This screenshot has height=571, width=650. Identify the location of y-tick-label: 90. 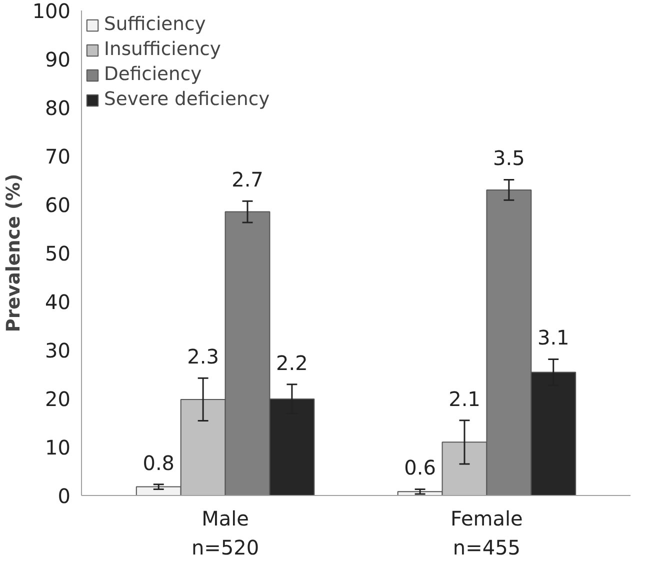
(58, 60).